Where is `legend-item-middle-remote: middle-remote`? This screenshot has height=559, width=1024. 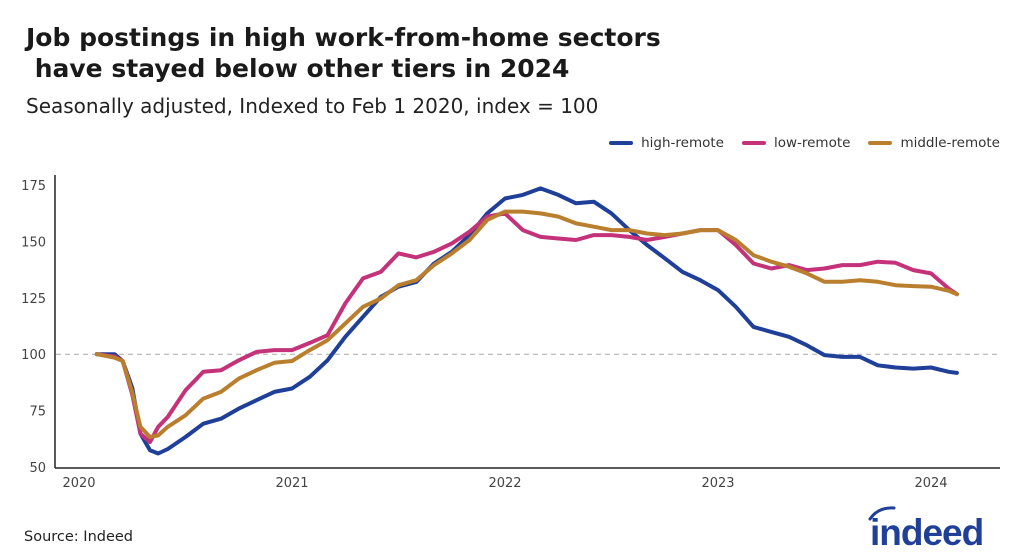 legend-item-middle-remote: middle-remote is located at coordinates (934, 143).